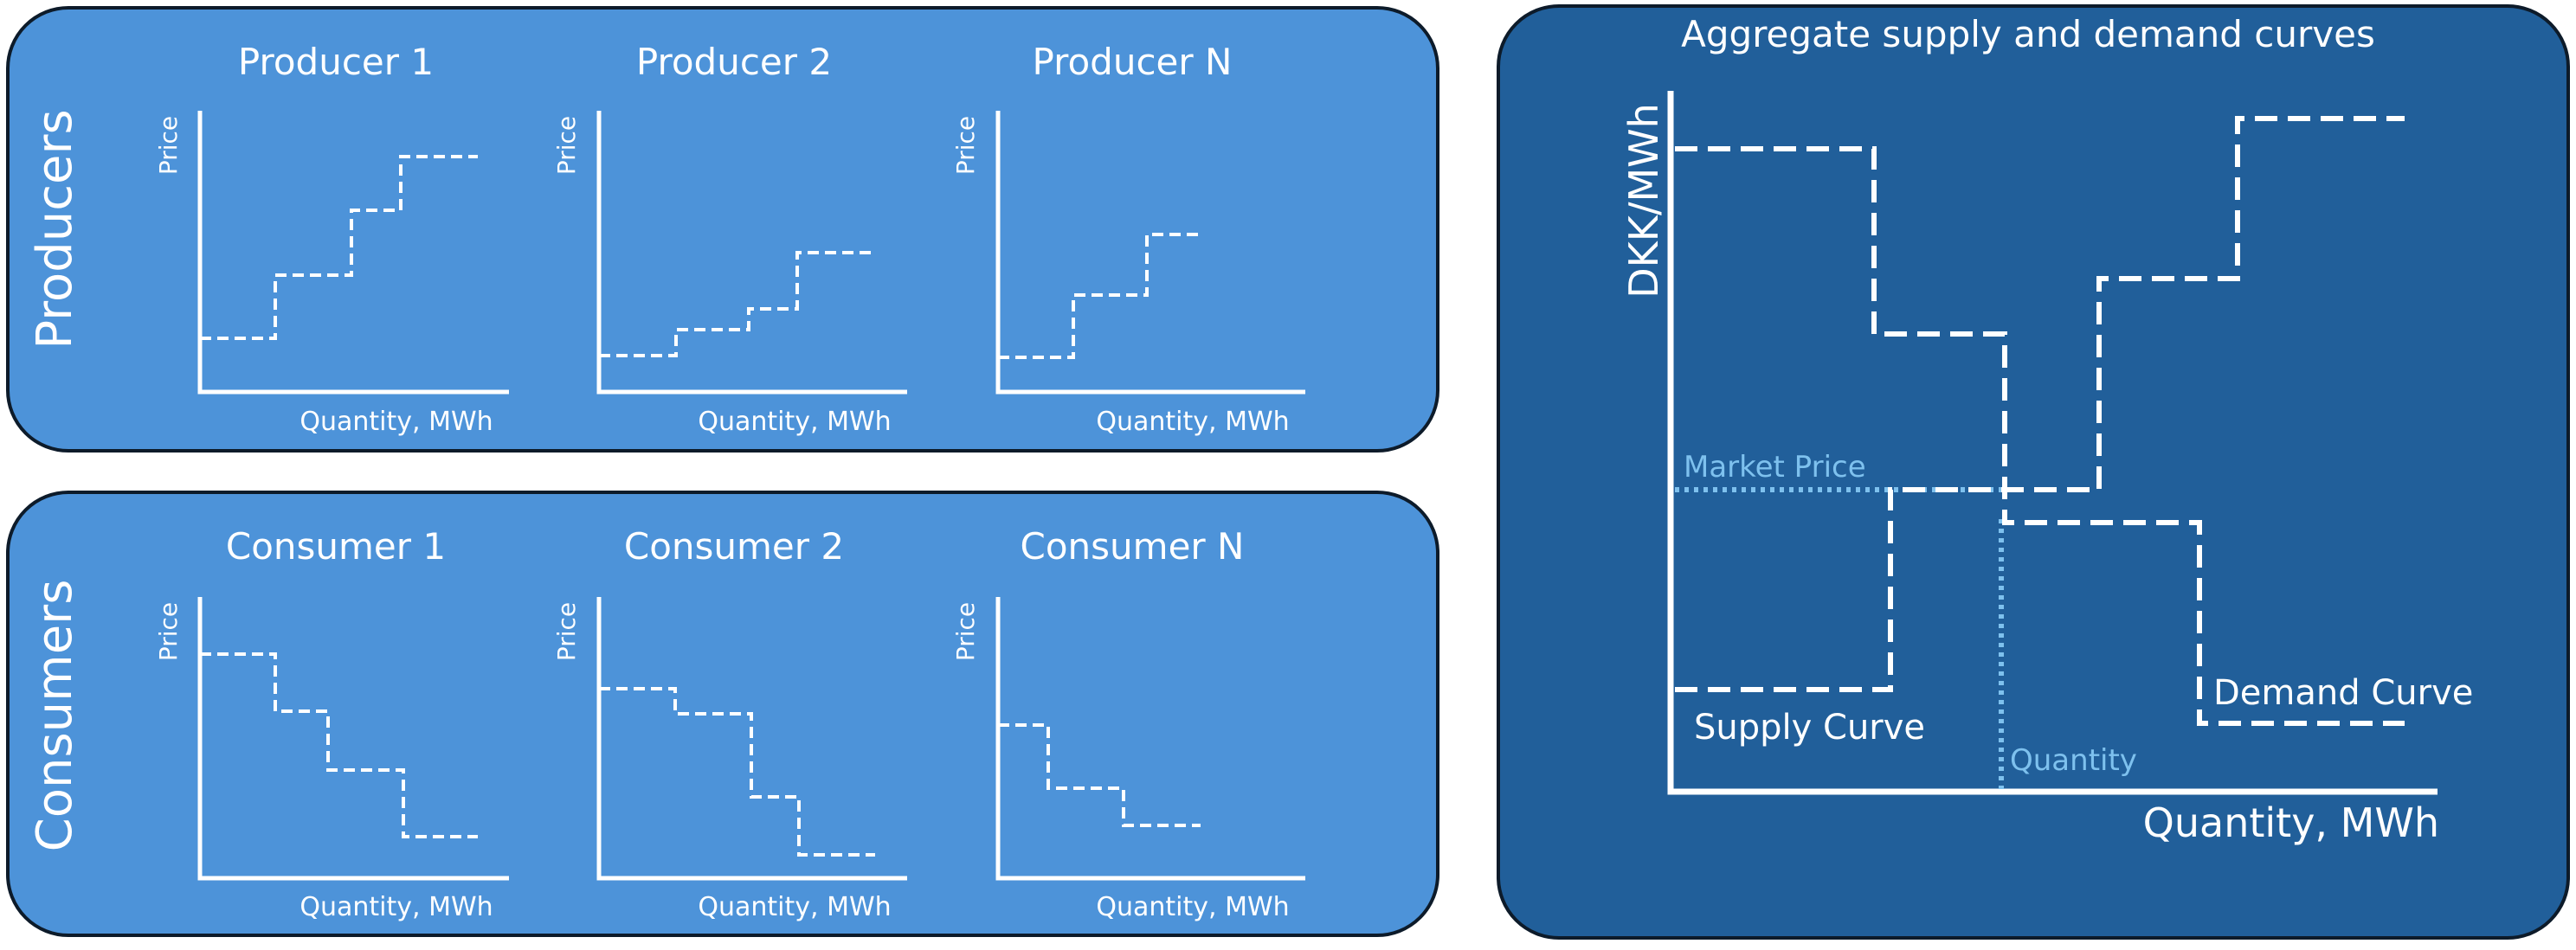 The width and height of the screenshot is (2576, 950). What do you see at coordinates (1192, 907) in the screenshot?
I see `consumer-n-xlabel: Quantity, MWh` at bounding box center [1192, 907].